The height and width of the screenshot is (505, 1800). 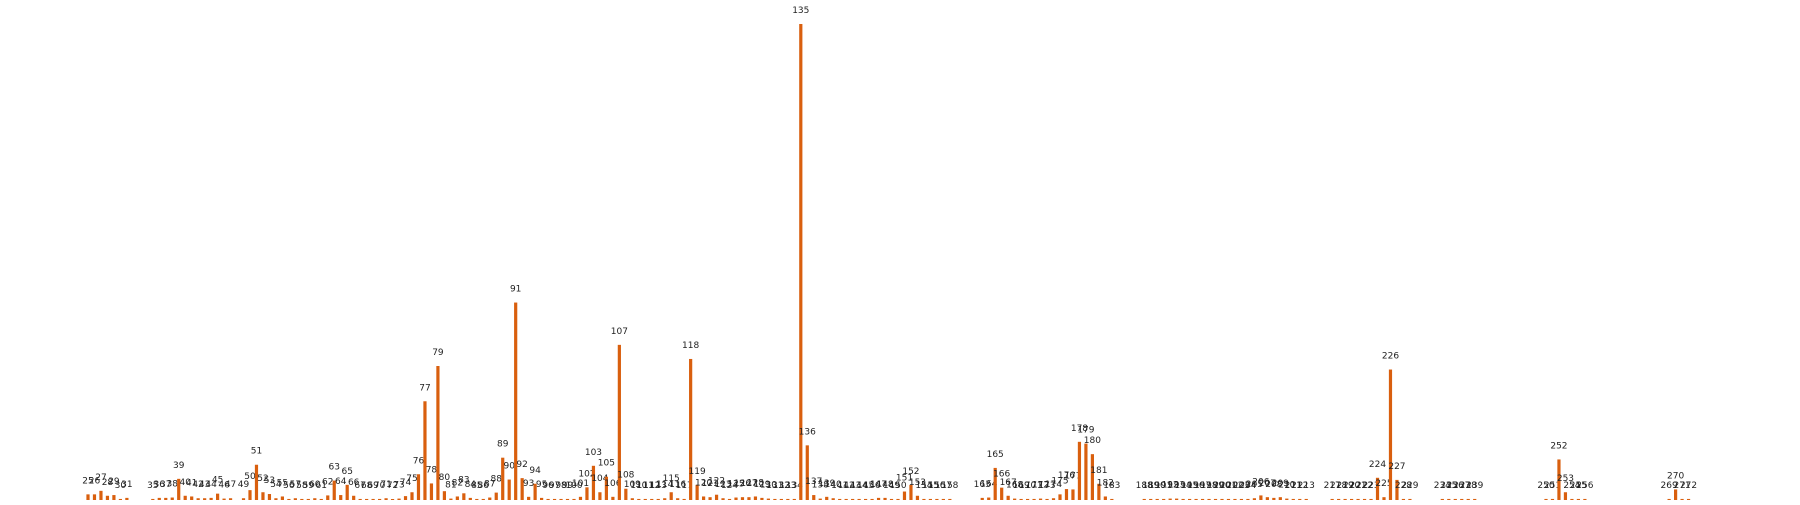 What do you see at coordinates (1409, 486) in the screenshot?
I see `bar-label-229: 229` at bounding box center [1409, 486].